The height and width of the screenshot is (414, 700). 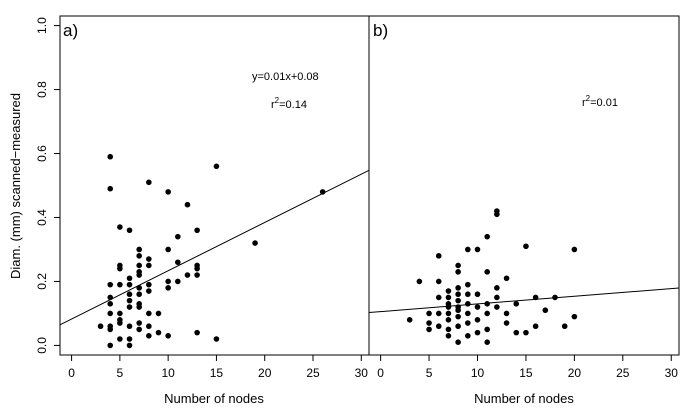 What do you see at coordinates (575, 373) in the screenshot?
I see `panel-b-x-tick-label: 20` at bounding box center [575, 373].